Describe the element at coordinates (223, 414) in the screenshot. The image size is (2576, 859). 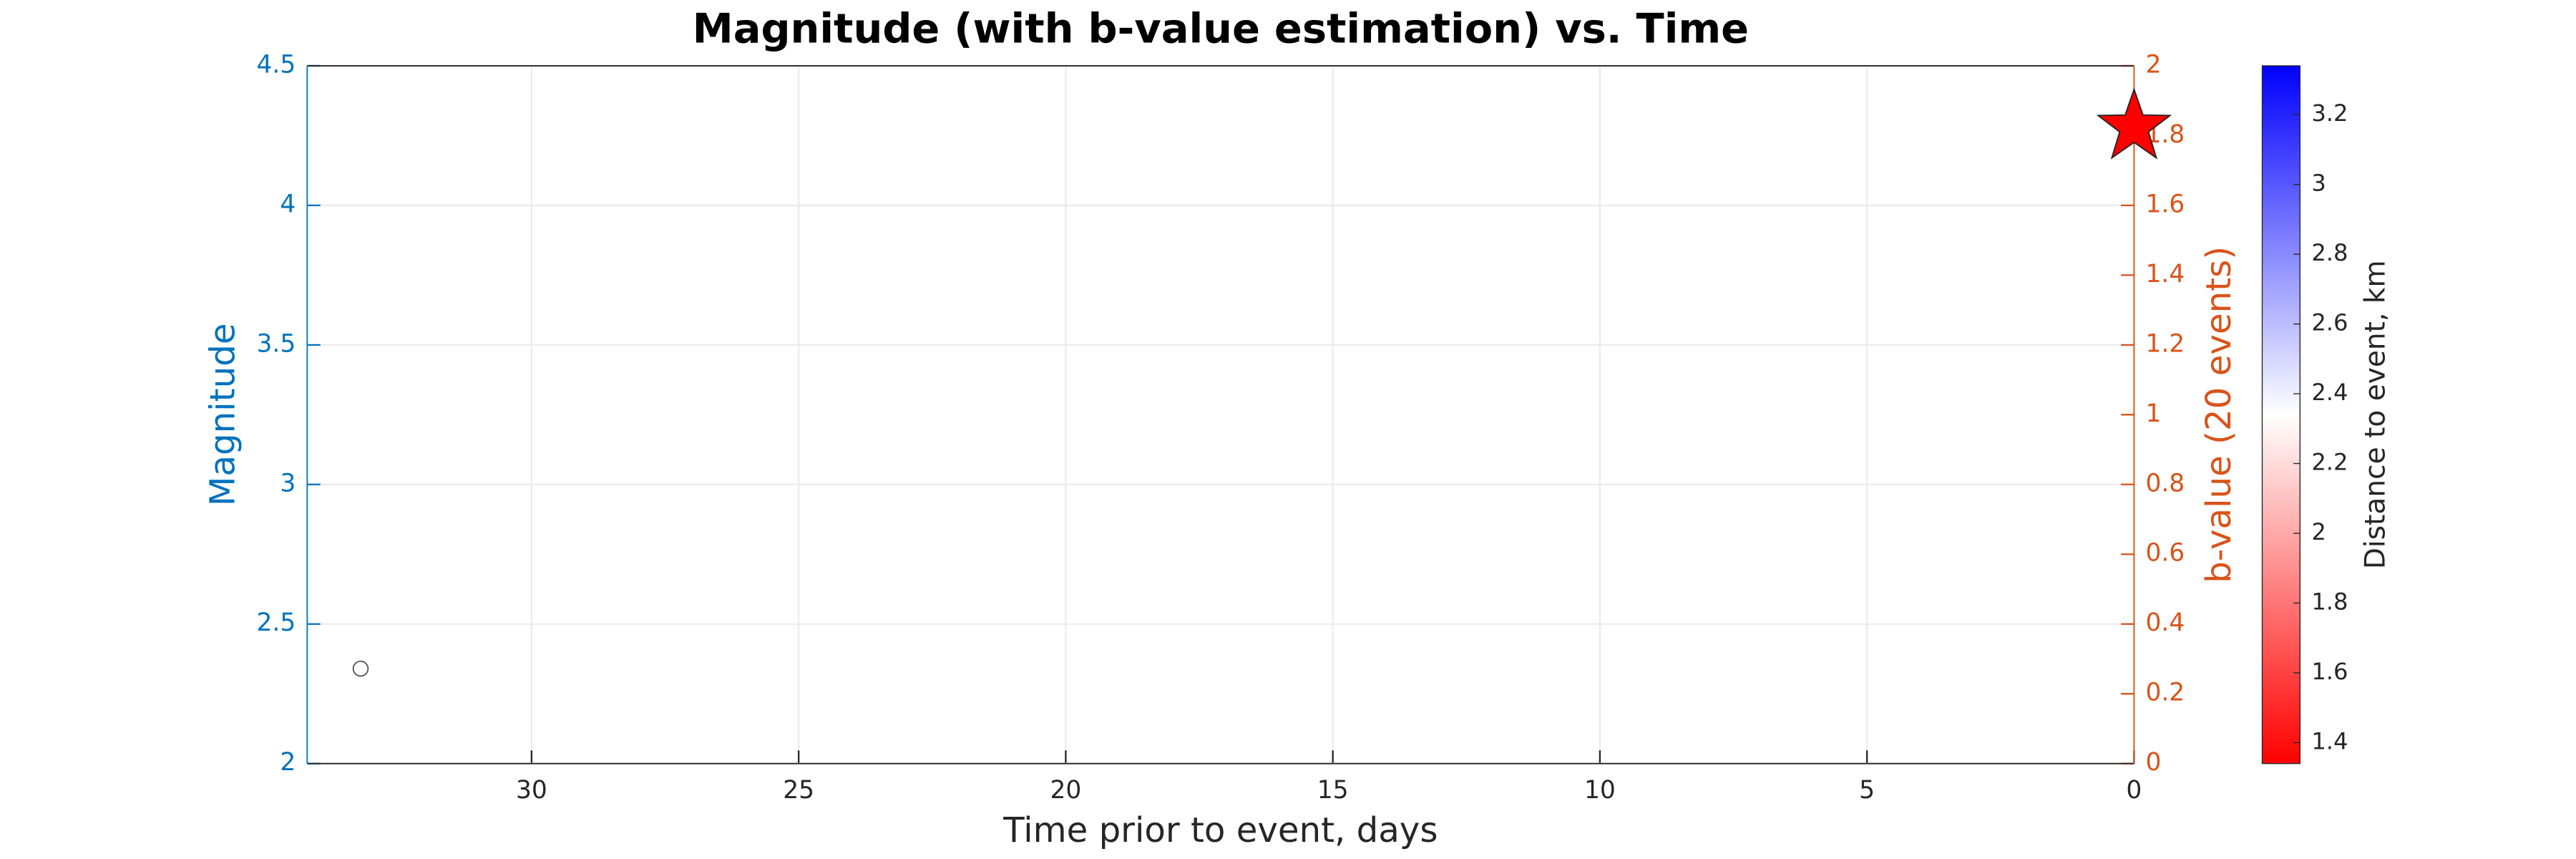
I see `y-axis-label: Magnitude` at that location.